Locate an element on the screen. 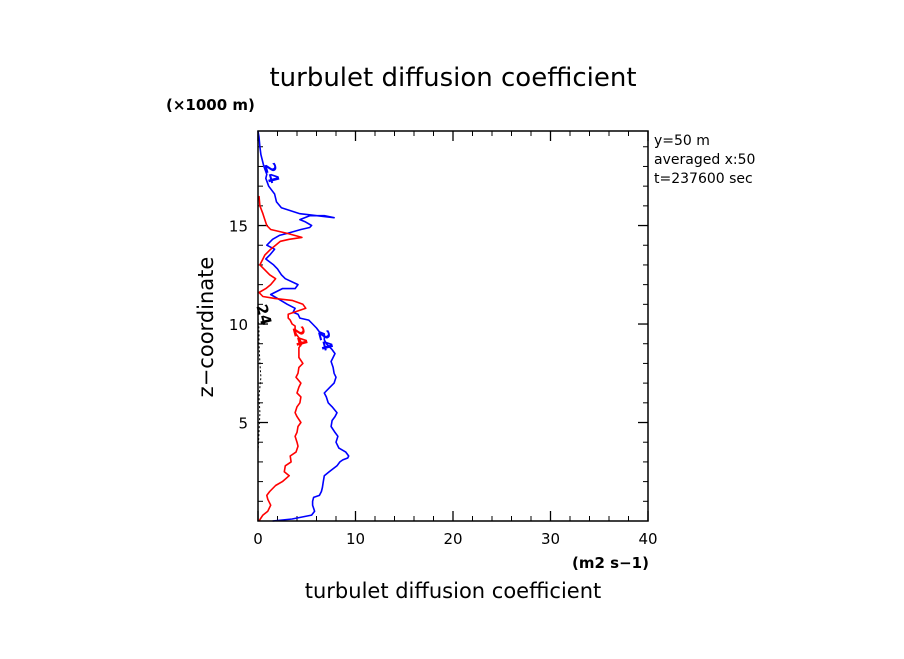 The width and height of the screenshot is (904, 659). x-tick-label: 30 is located at coordinates (550, 539).